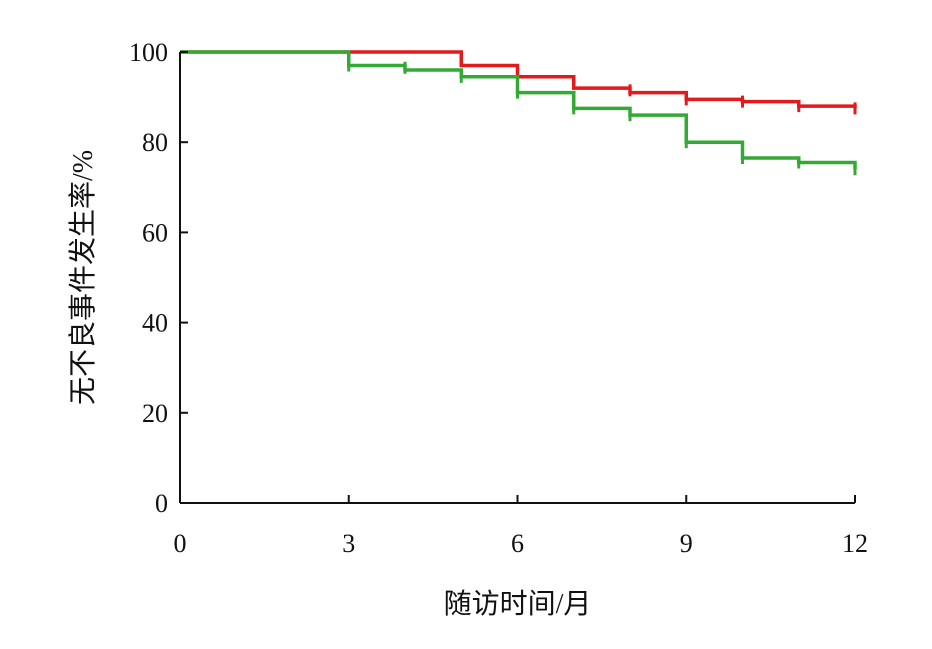 The height and width of the screenshot is (649, 932). I want to click on y-tick-label: 40, so click(155, 323).